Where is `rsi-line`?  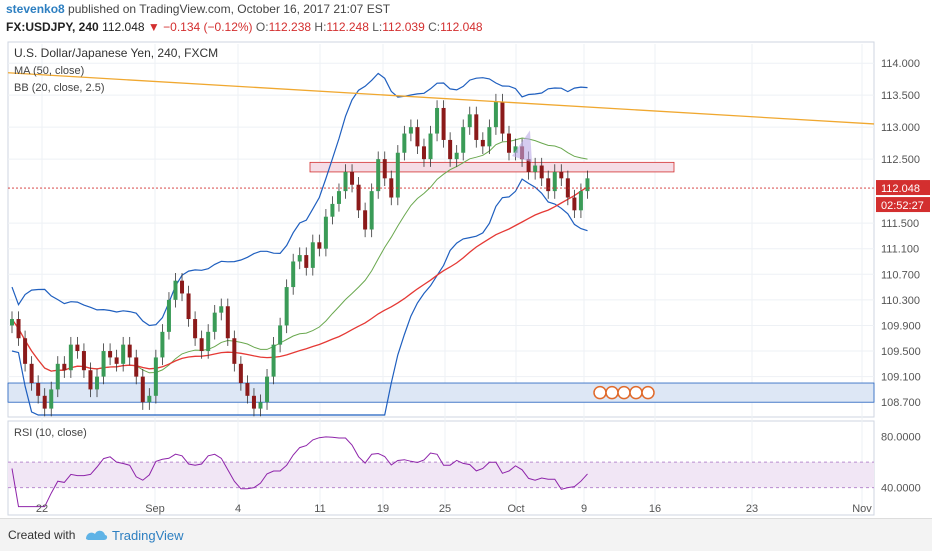
rsi-line is located at coordinates (299, 472).